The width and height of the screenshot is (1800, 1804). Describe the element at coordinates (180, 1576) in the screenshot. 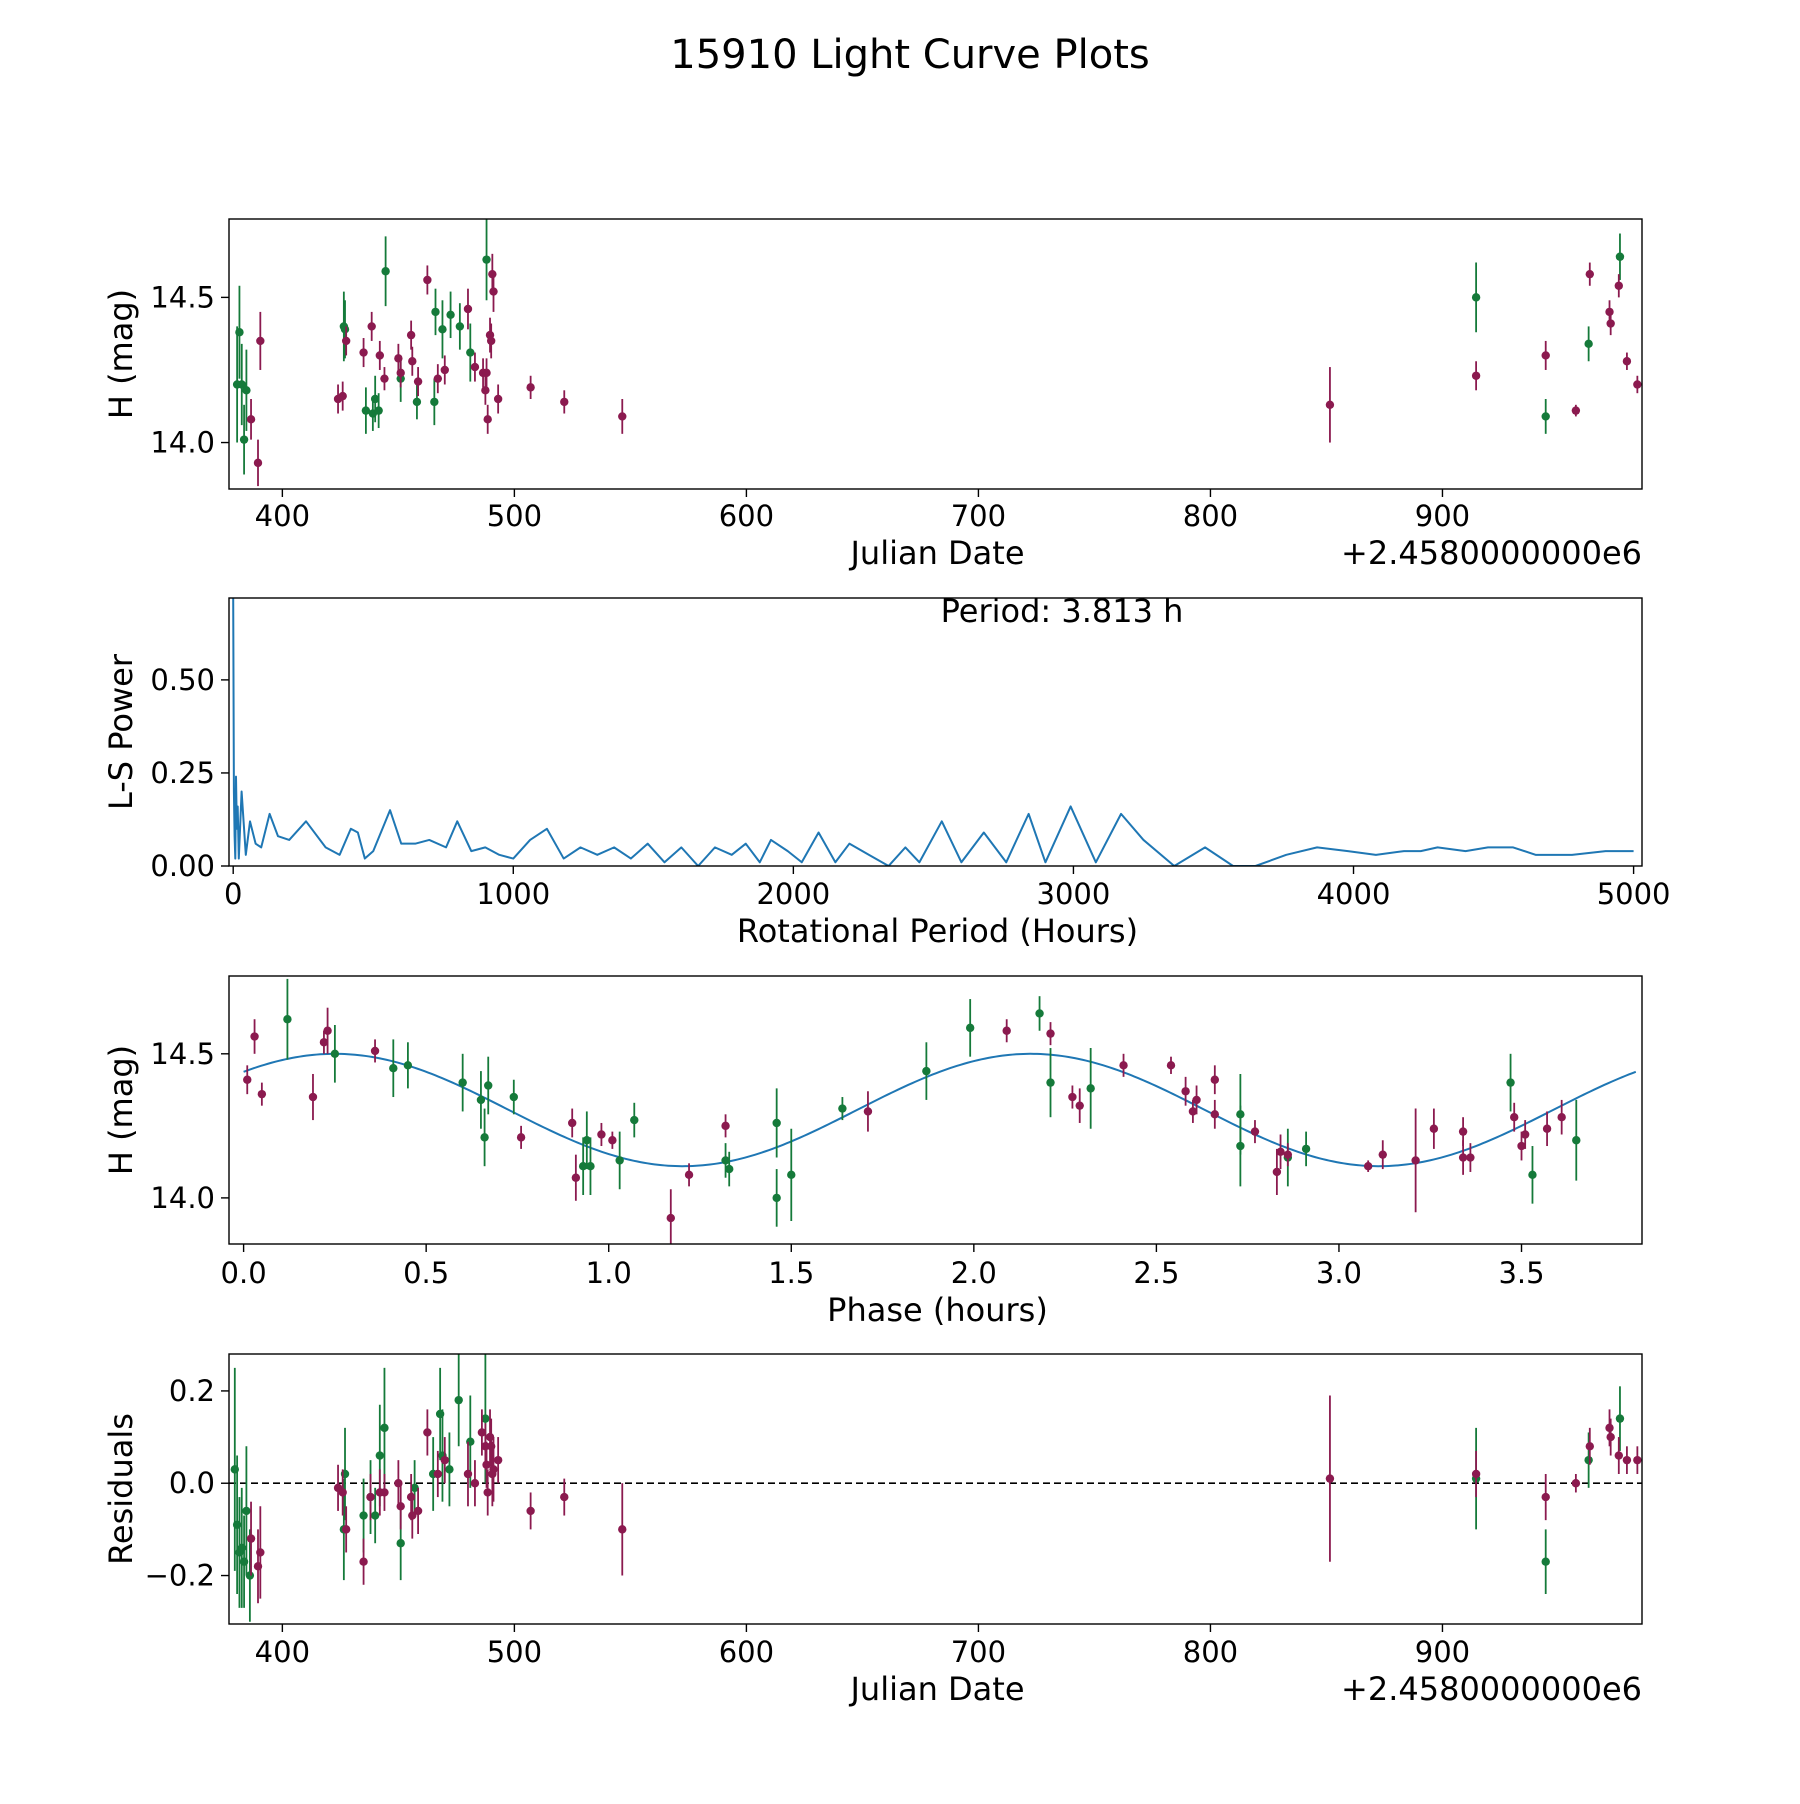

I see `y-tick-label: −0.2` at that location.